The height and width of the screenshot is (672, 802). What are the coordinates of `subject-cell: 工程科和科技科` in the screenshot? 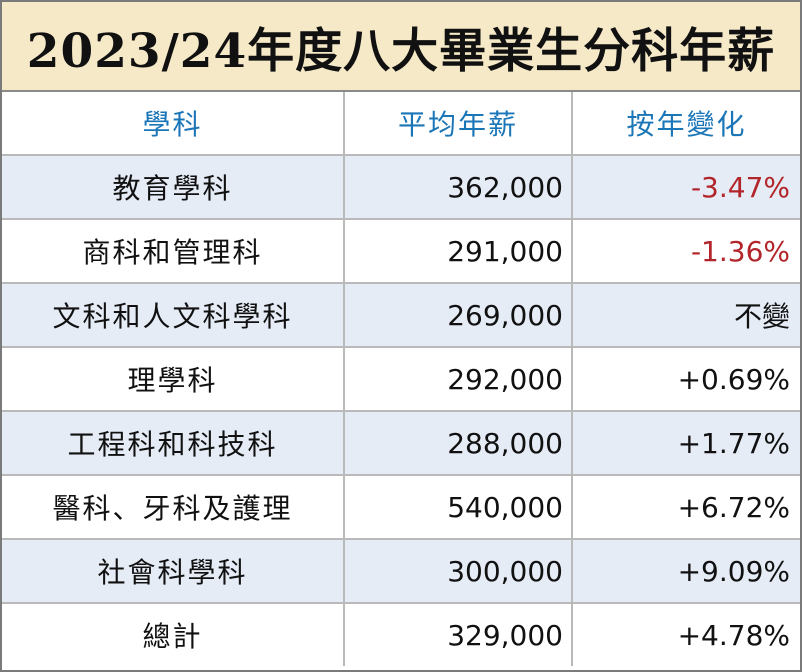 It's located at (173, 443).